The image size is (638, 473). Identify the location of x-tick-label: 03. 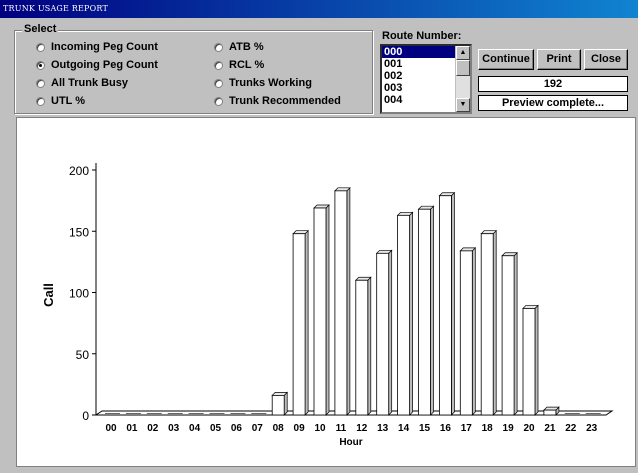
(174, 428).